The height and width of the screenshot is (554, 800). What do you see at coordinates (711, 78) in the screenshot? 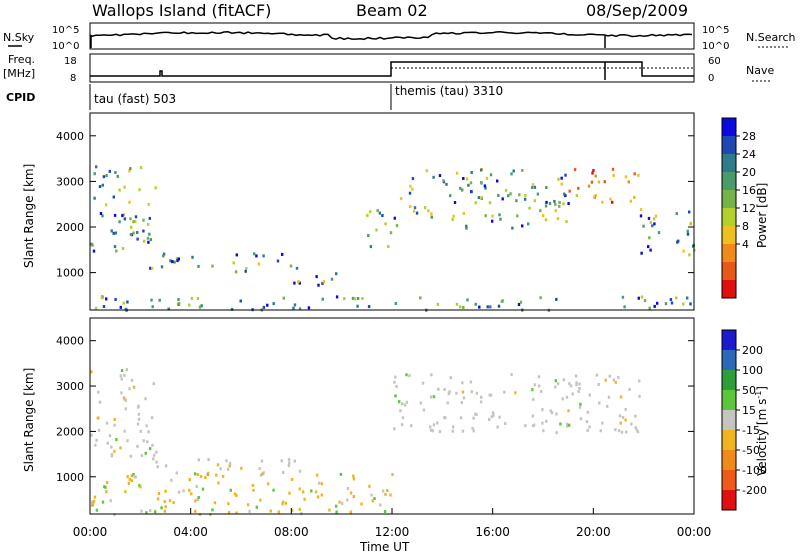
I see `nave-tick-bottom: 0` at bounding box center [711, 78].